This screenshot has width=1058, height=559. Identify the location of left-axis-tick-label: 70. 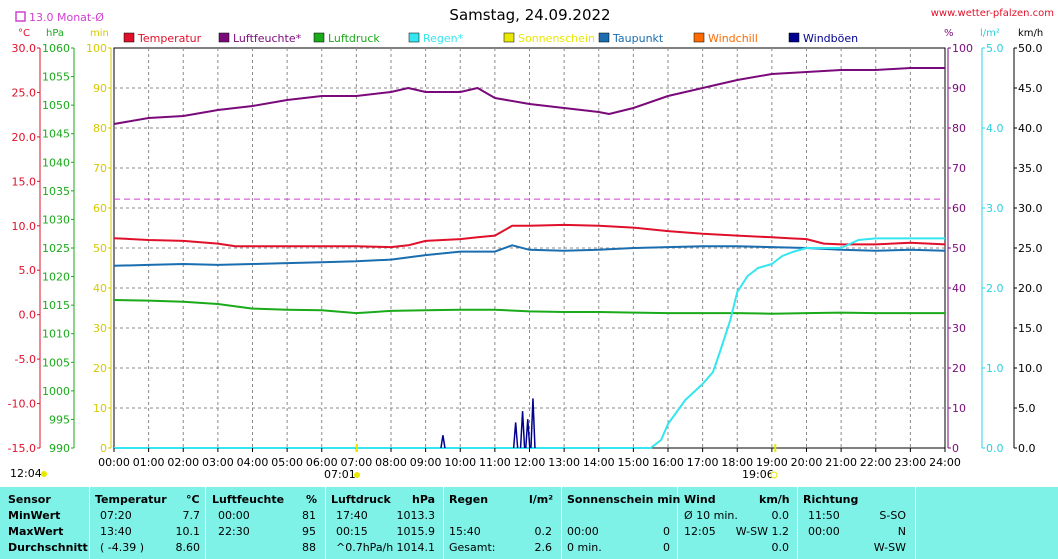
(100, 168).